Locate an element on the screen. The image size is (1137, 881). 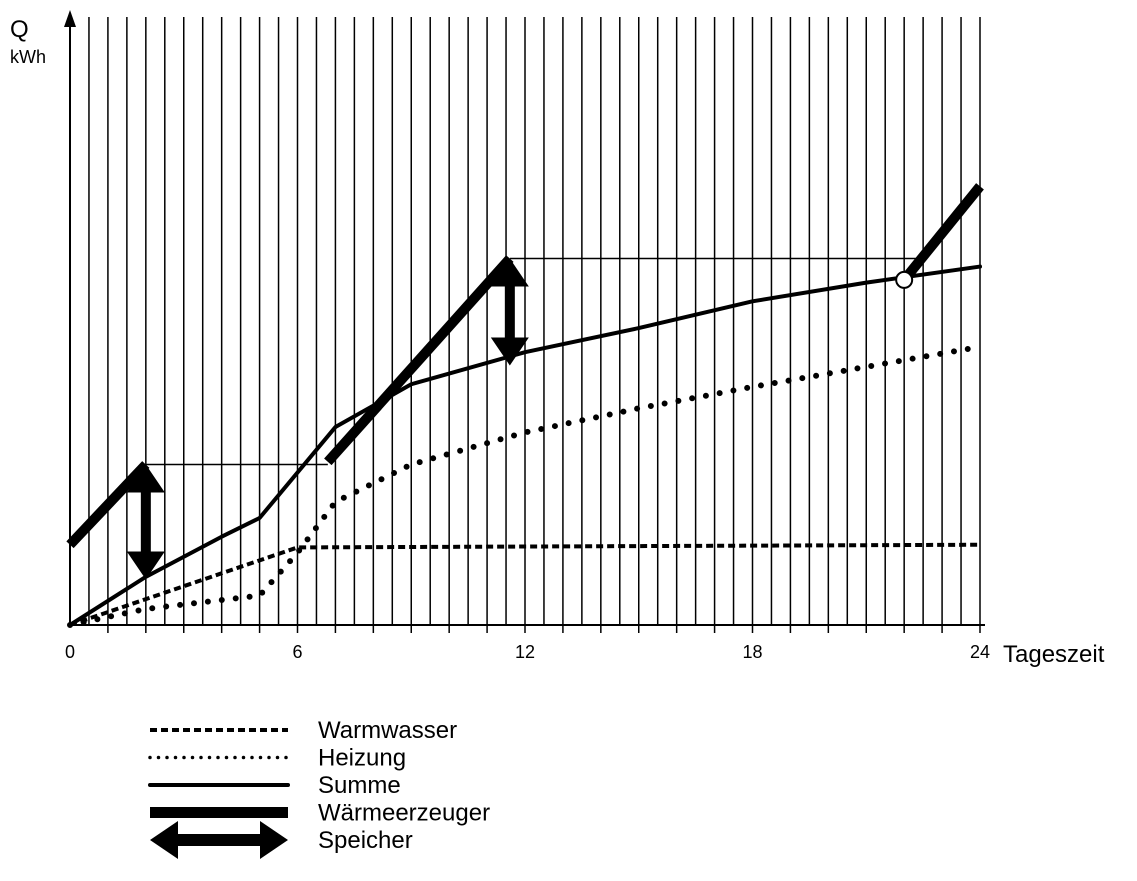
y-axis-unit: kWh is located at coordinates (28, 57).